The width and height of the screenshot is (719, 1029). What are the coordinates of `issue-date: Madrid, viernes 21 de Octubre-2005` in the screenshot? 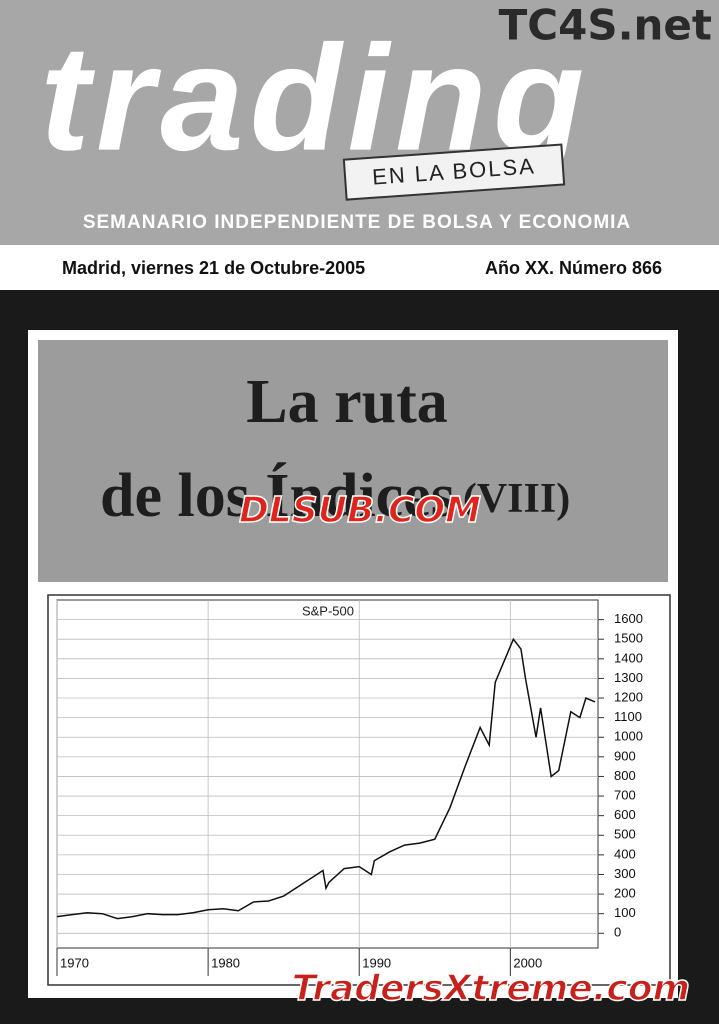 It's located at (213, 268).